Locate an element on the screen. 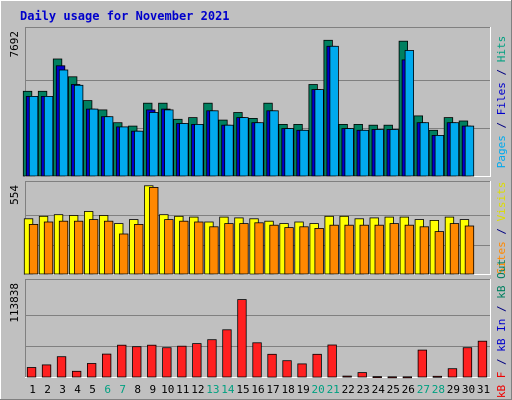 The image size is (512, 400). day-label: 9 is located at coordinates (152, 389).